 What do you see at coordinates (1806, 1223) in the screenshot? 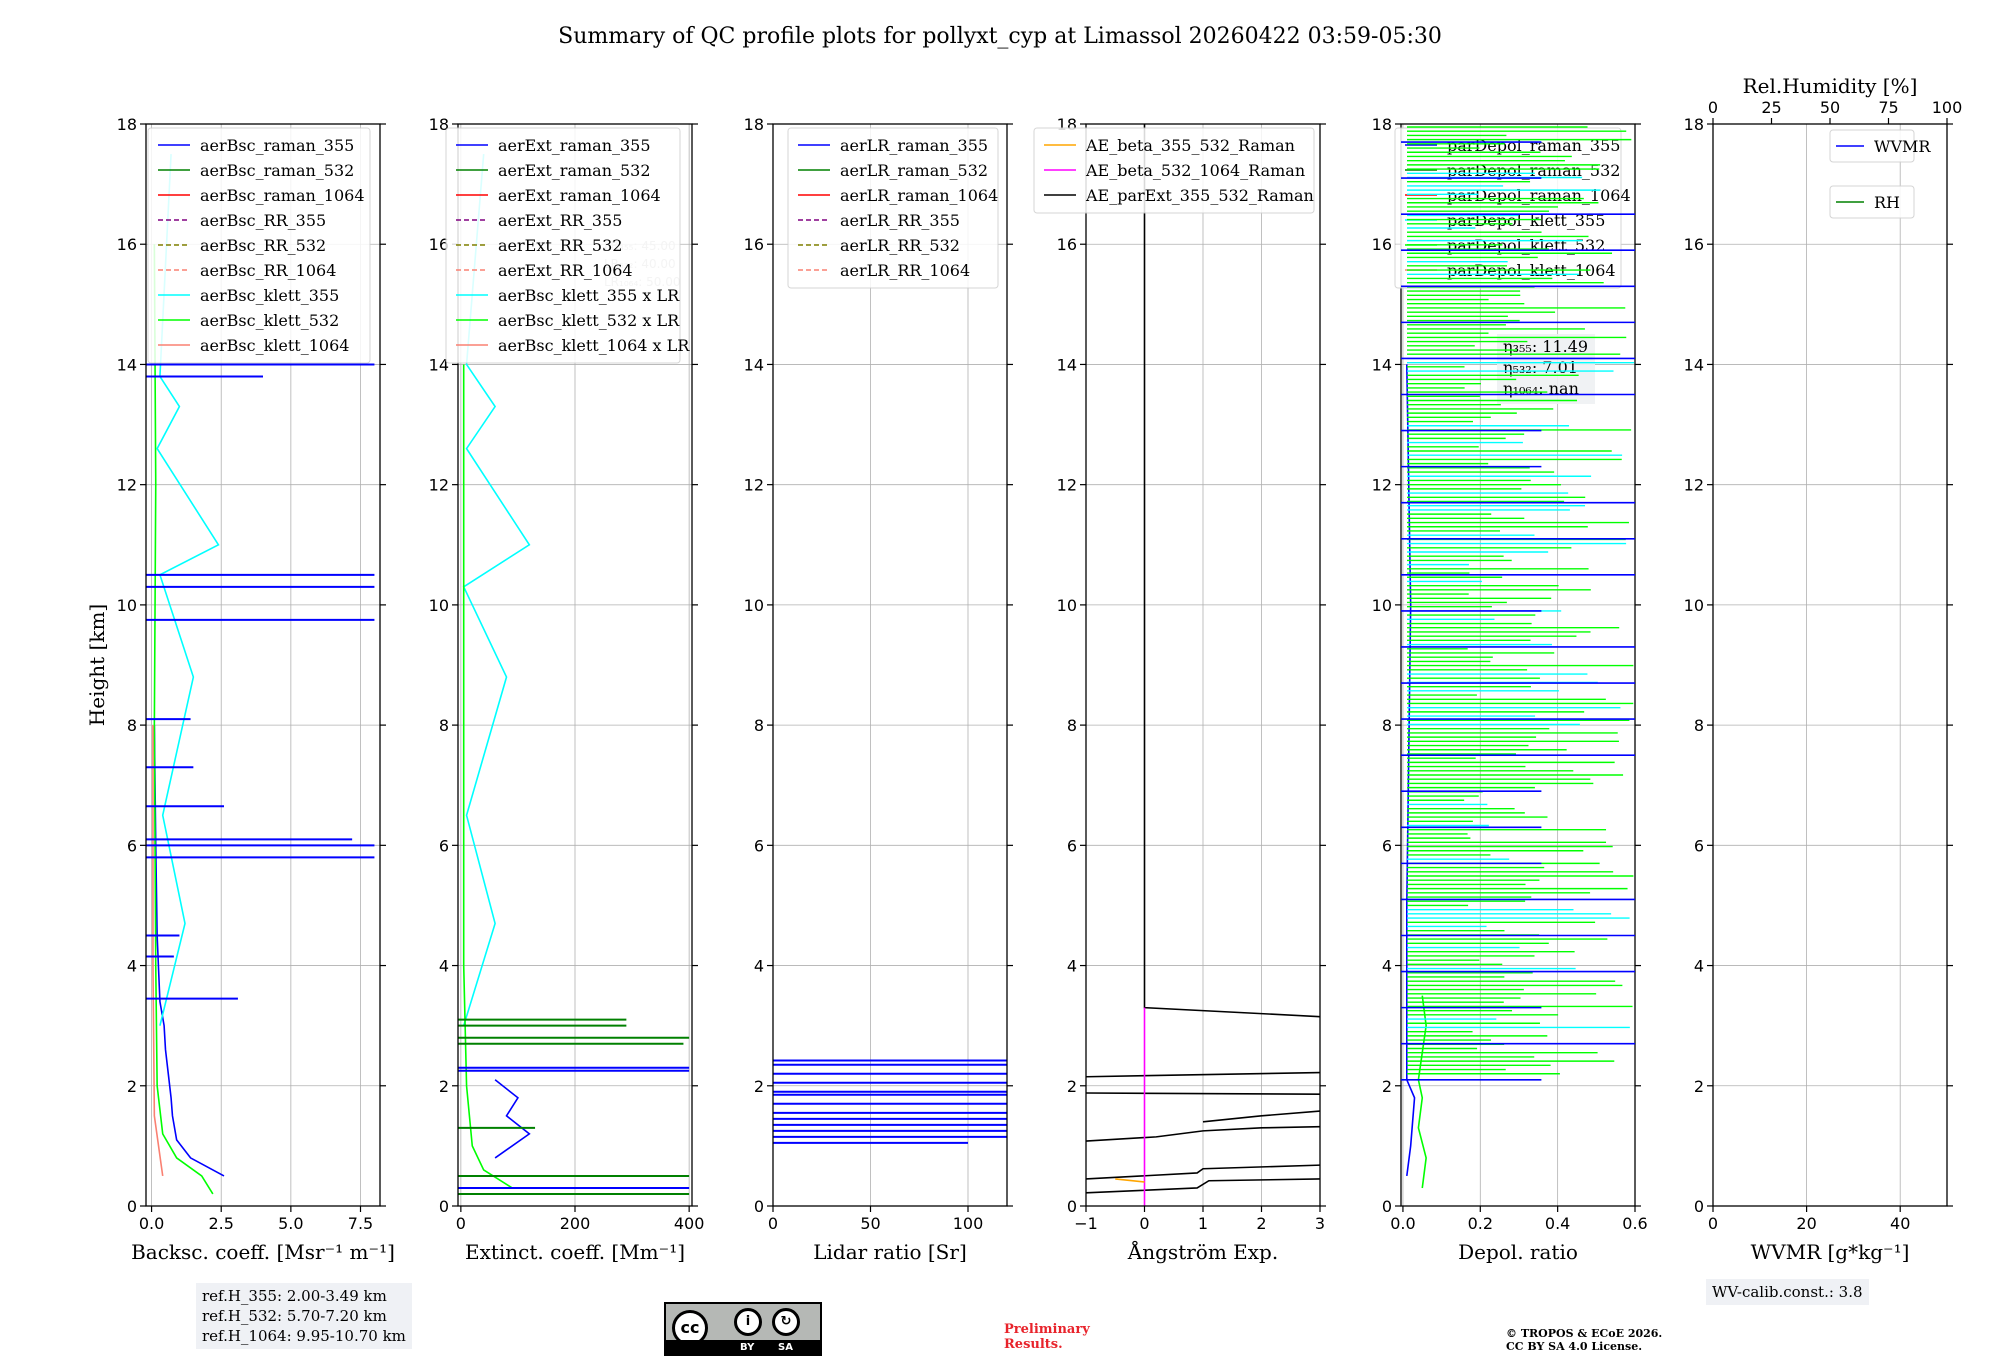
I see `xtick-label: 20` at bounding box center [1806, 1223].